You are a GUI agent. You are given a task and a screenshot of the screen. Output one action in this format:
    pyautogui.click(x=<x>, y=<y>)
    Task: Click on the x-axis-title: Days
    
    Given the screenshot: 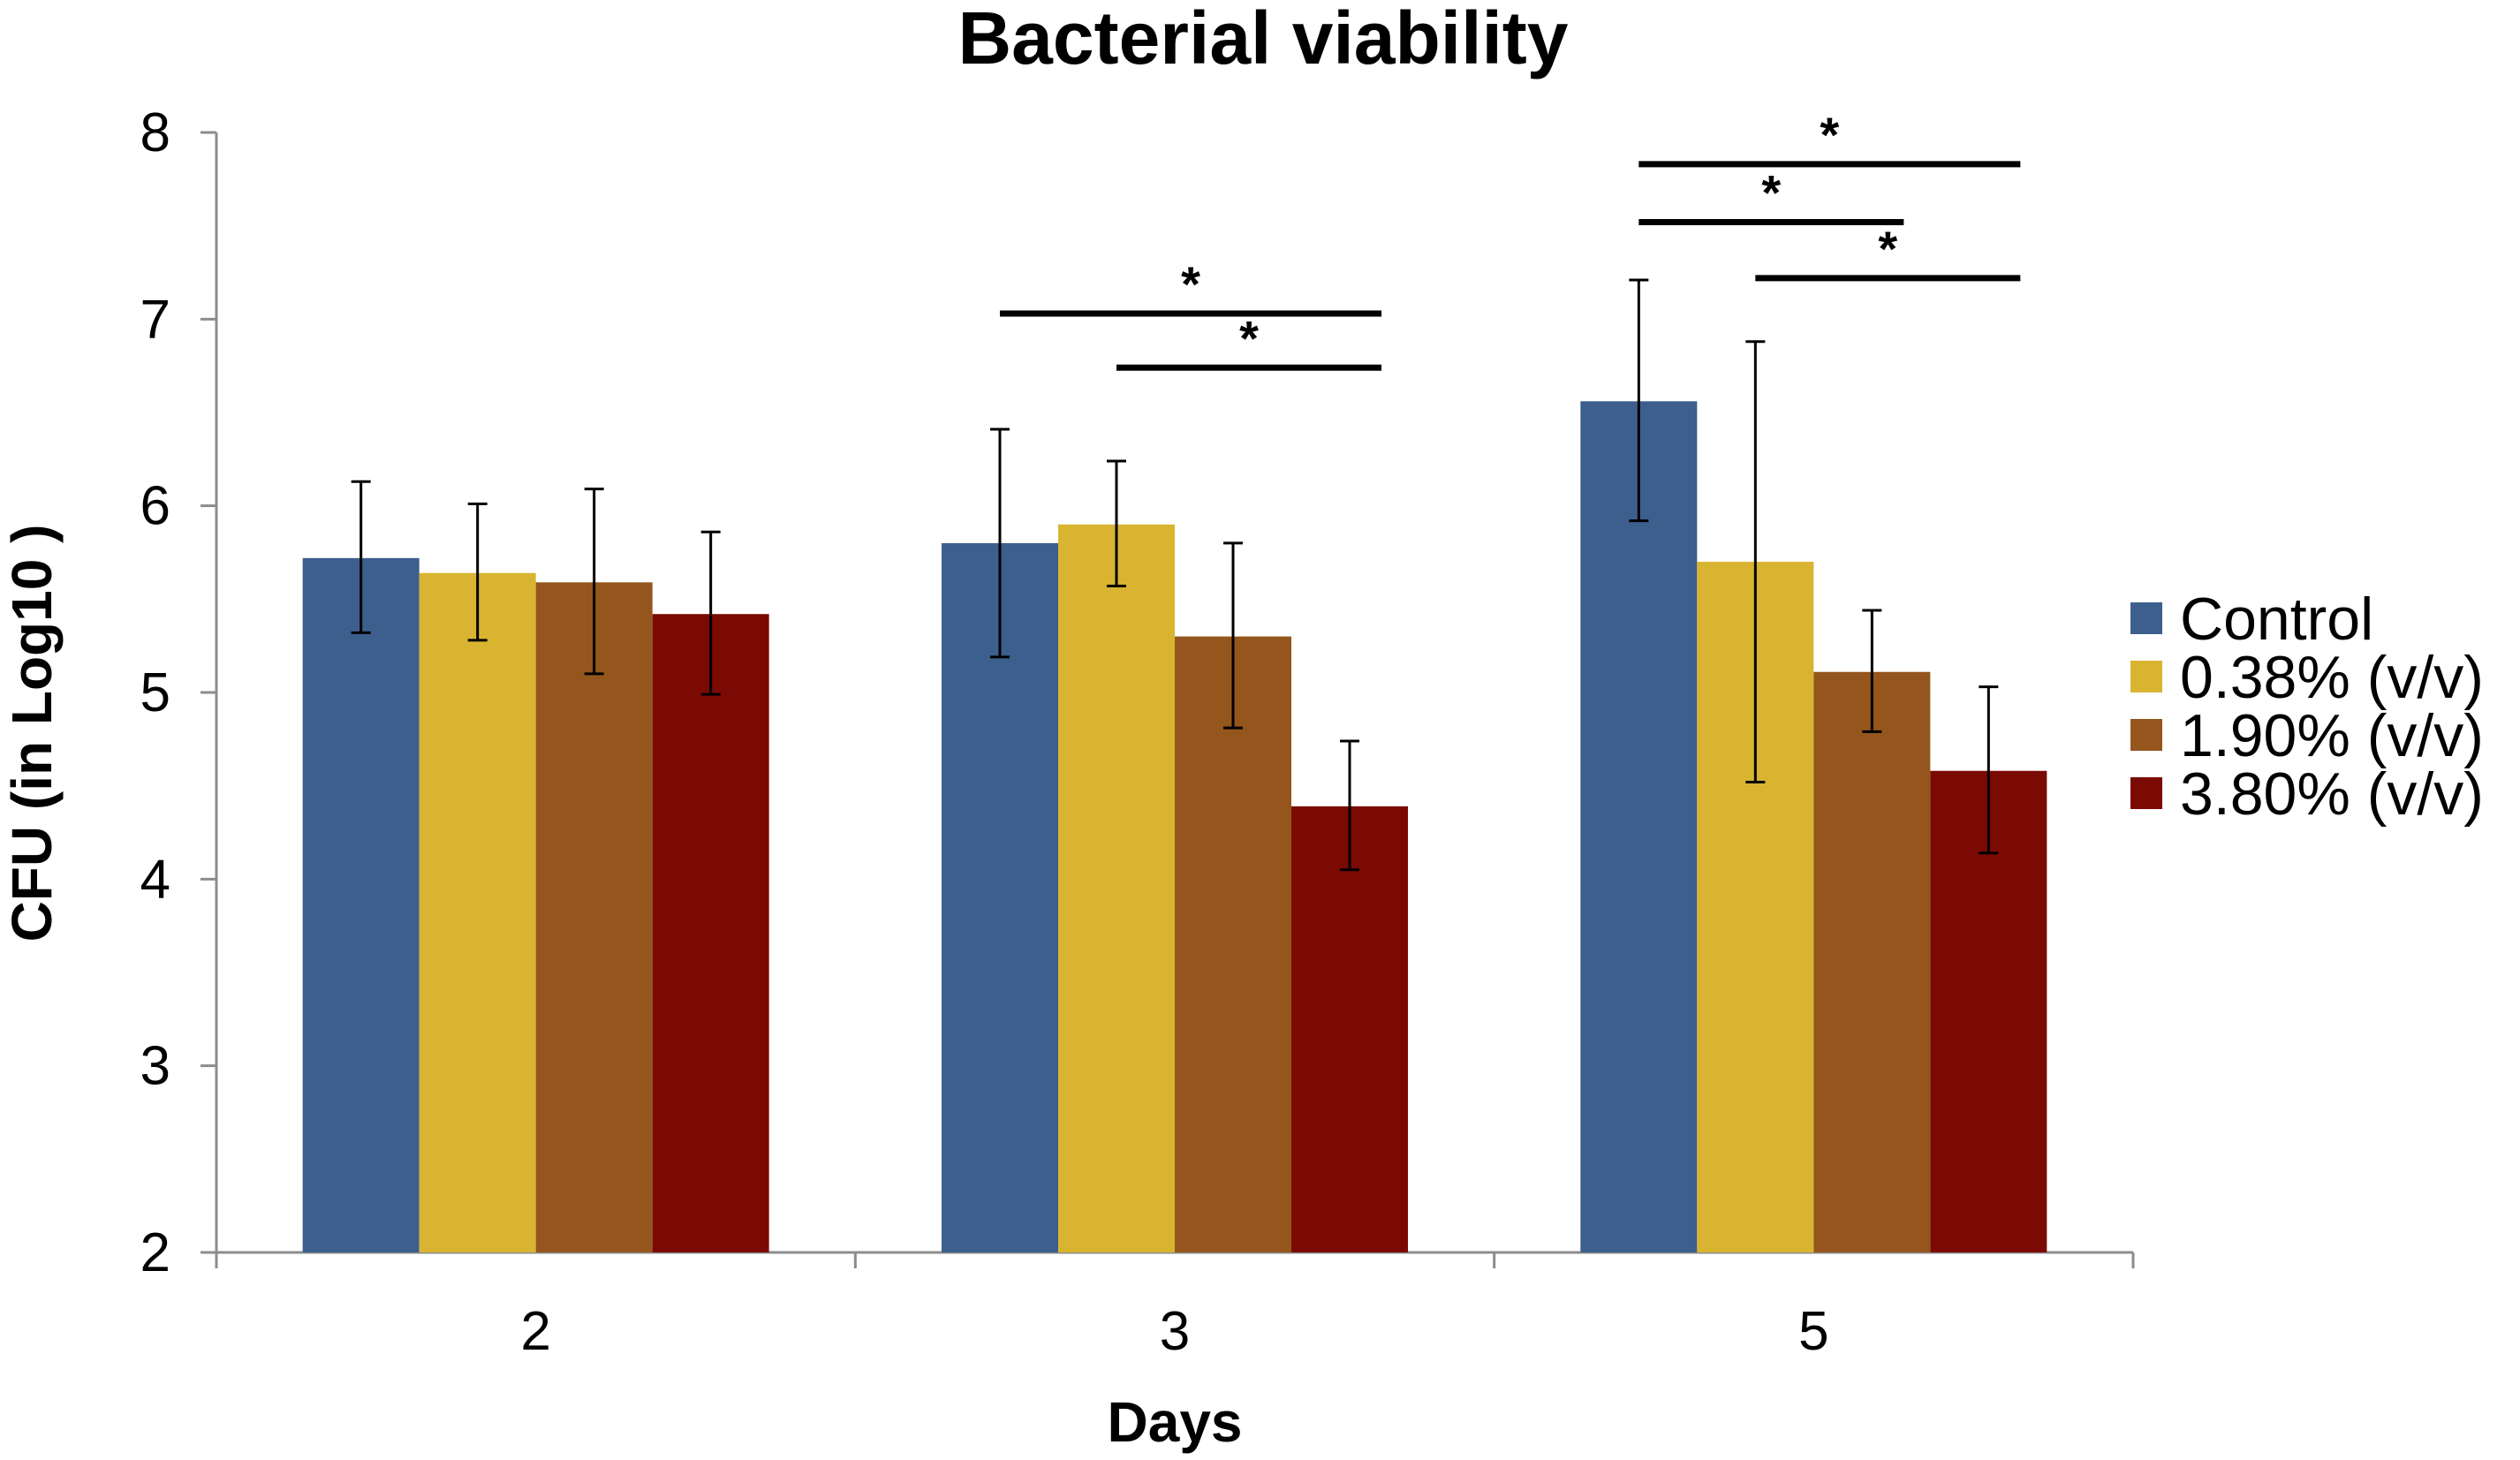 What is the action you would take?
    pyautogui.click(x=1175, y=1422)
    